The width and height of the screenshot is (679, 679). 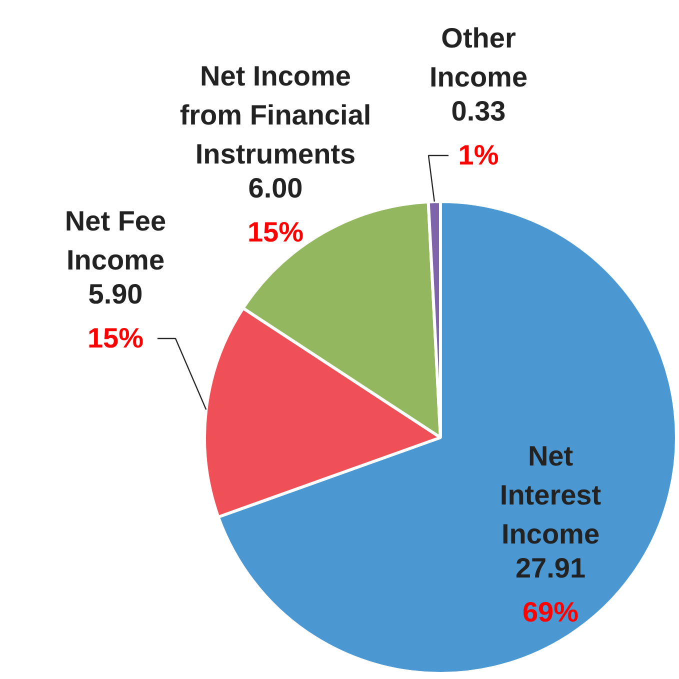 I want to click on data-label: 27.91 69%, so click(x=550, y=590).